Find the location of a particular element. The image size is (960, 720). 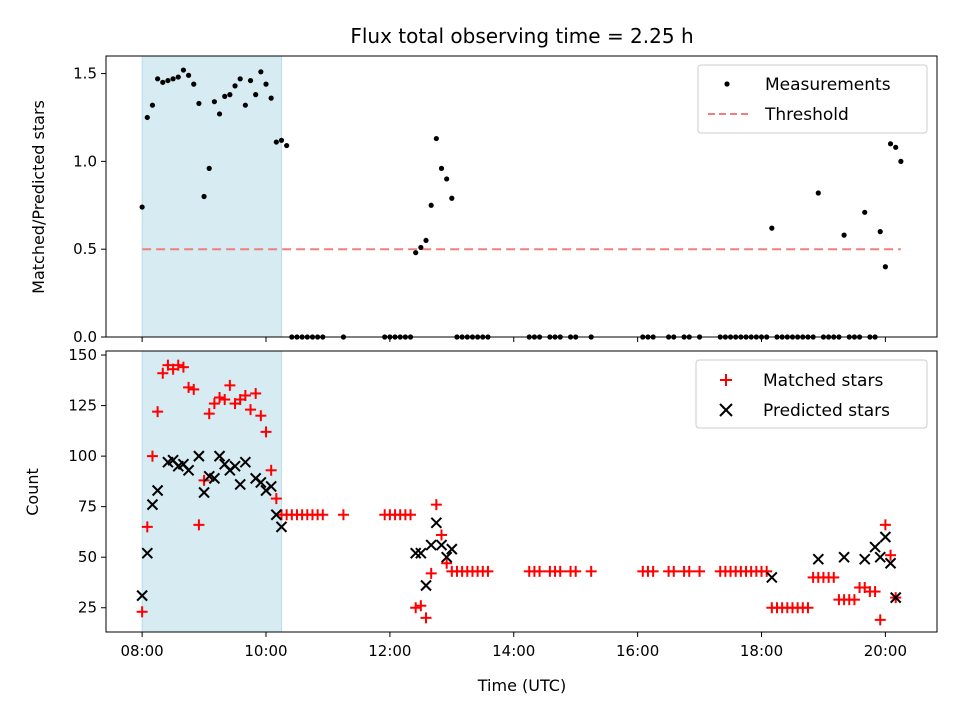

y-tick-label-0-5: 0.5 is located at coordinates (85, 249).